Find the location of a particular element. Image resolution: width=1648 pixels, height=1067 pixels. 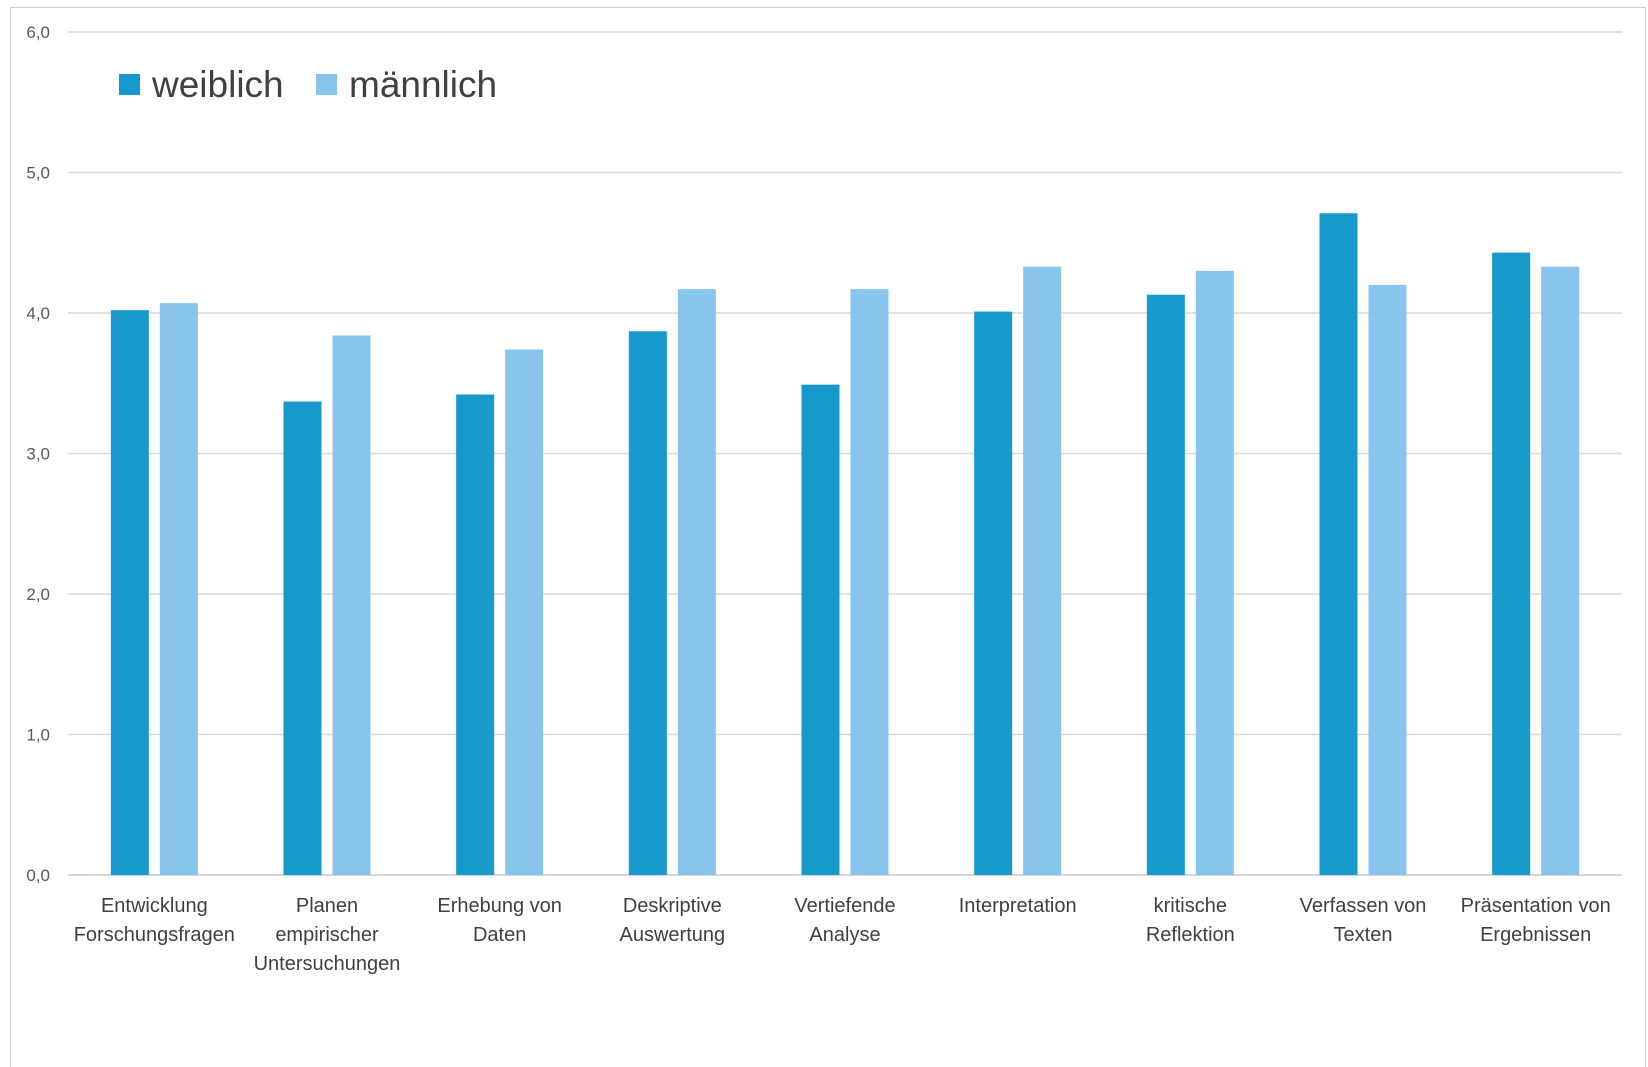

x-tick-label-line: empirischer is located at coordinates (327, 935).